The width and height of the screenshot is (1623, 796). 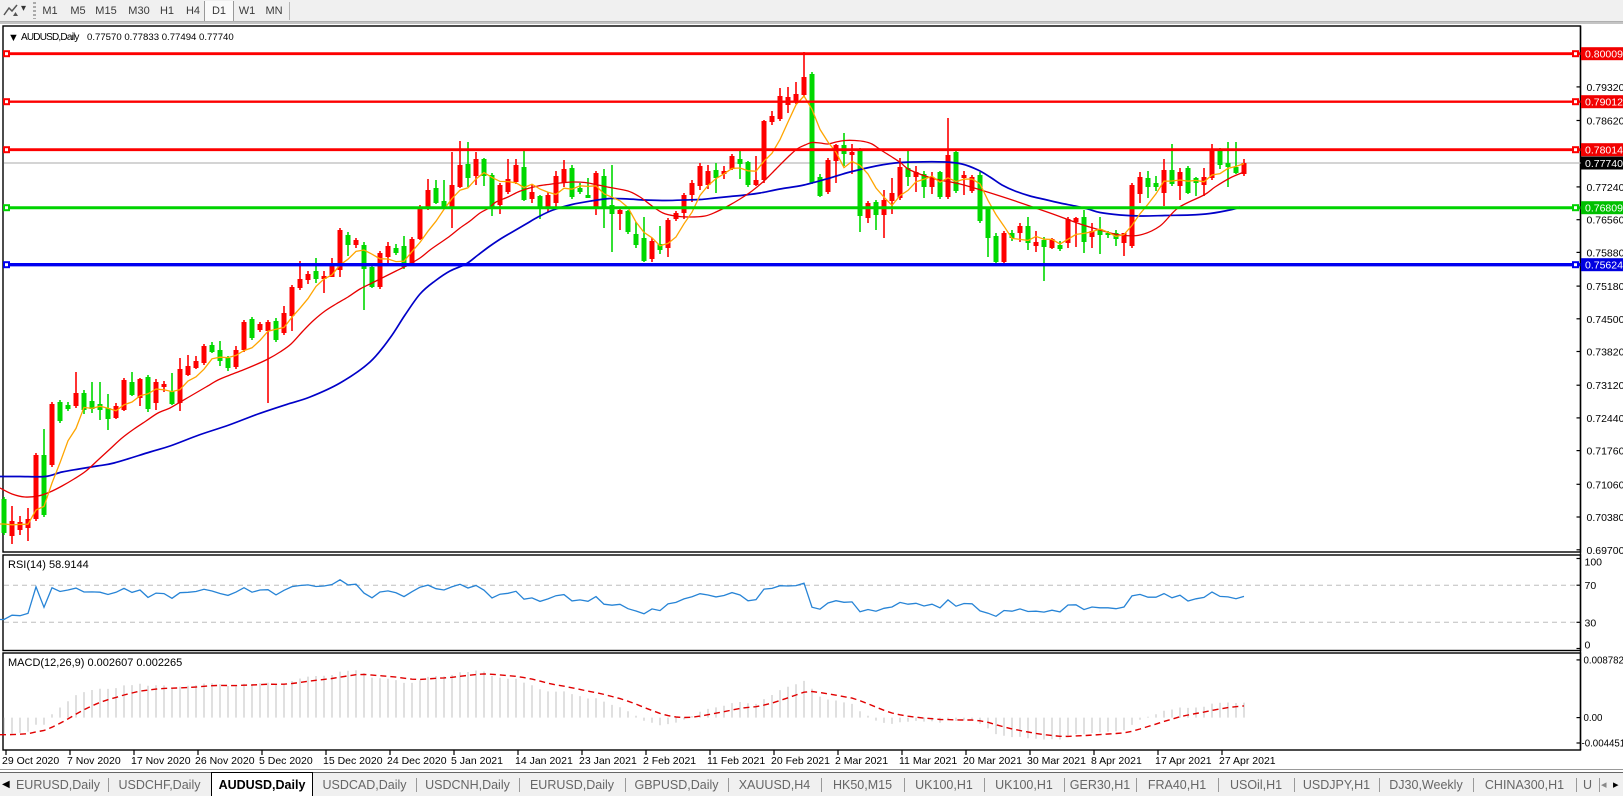 What do you see at coordinates (30, 761) in the screenshot?
I see `svg-text: 29 Oct 2020` at bounding box center [30, 761].